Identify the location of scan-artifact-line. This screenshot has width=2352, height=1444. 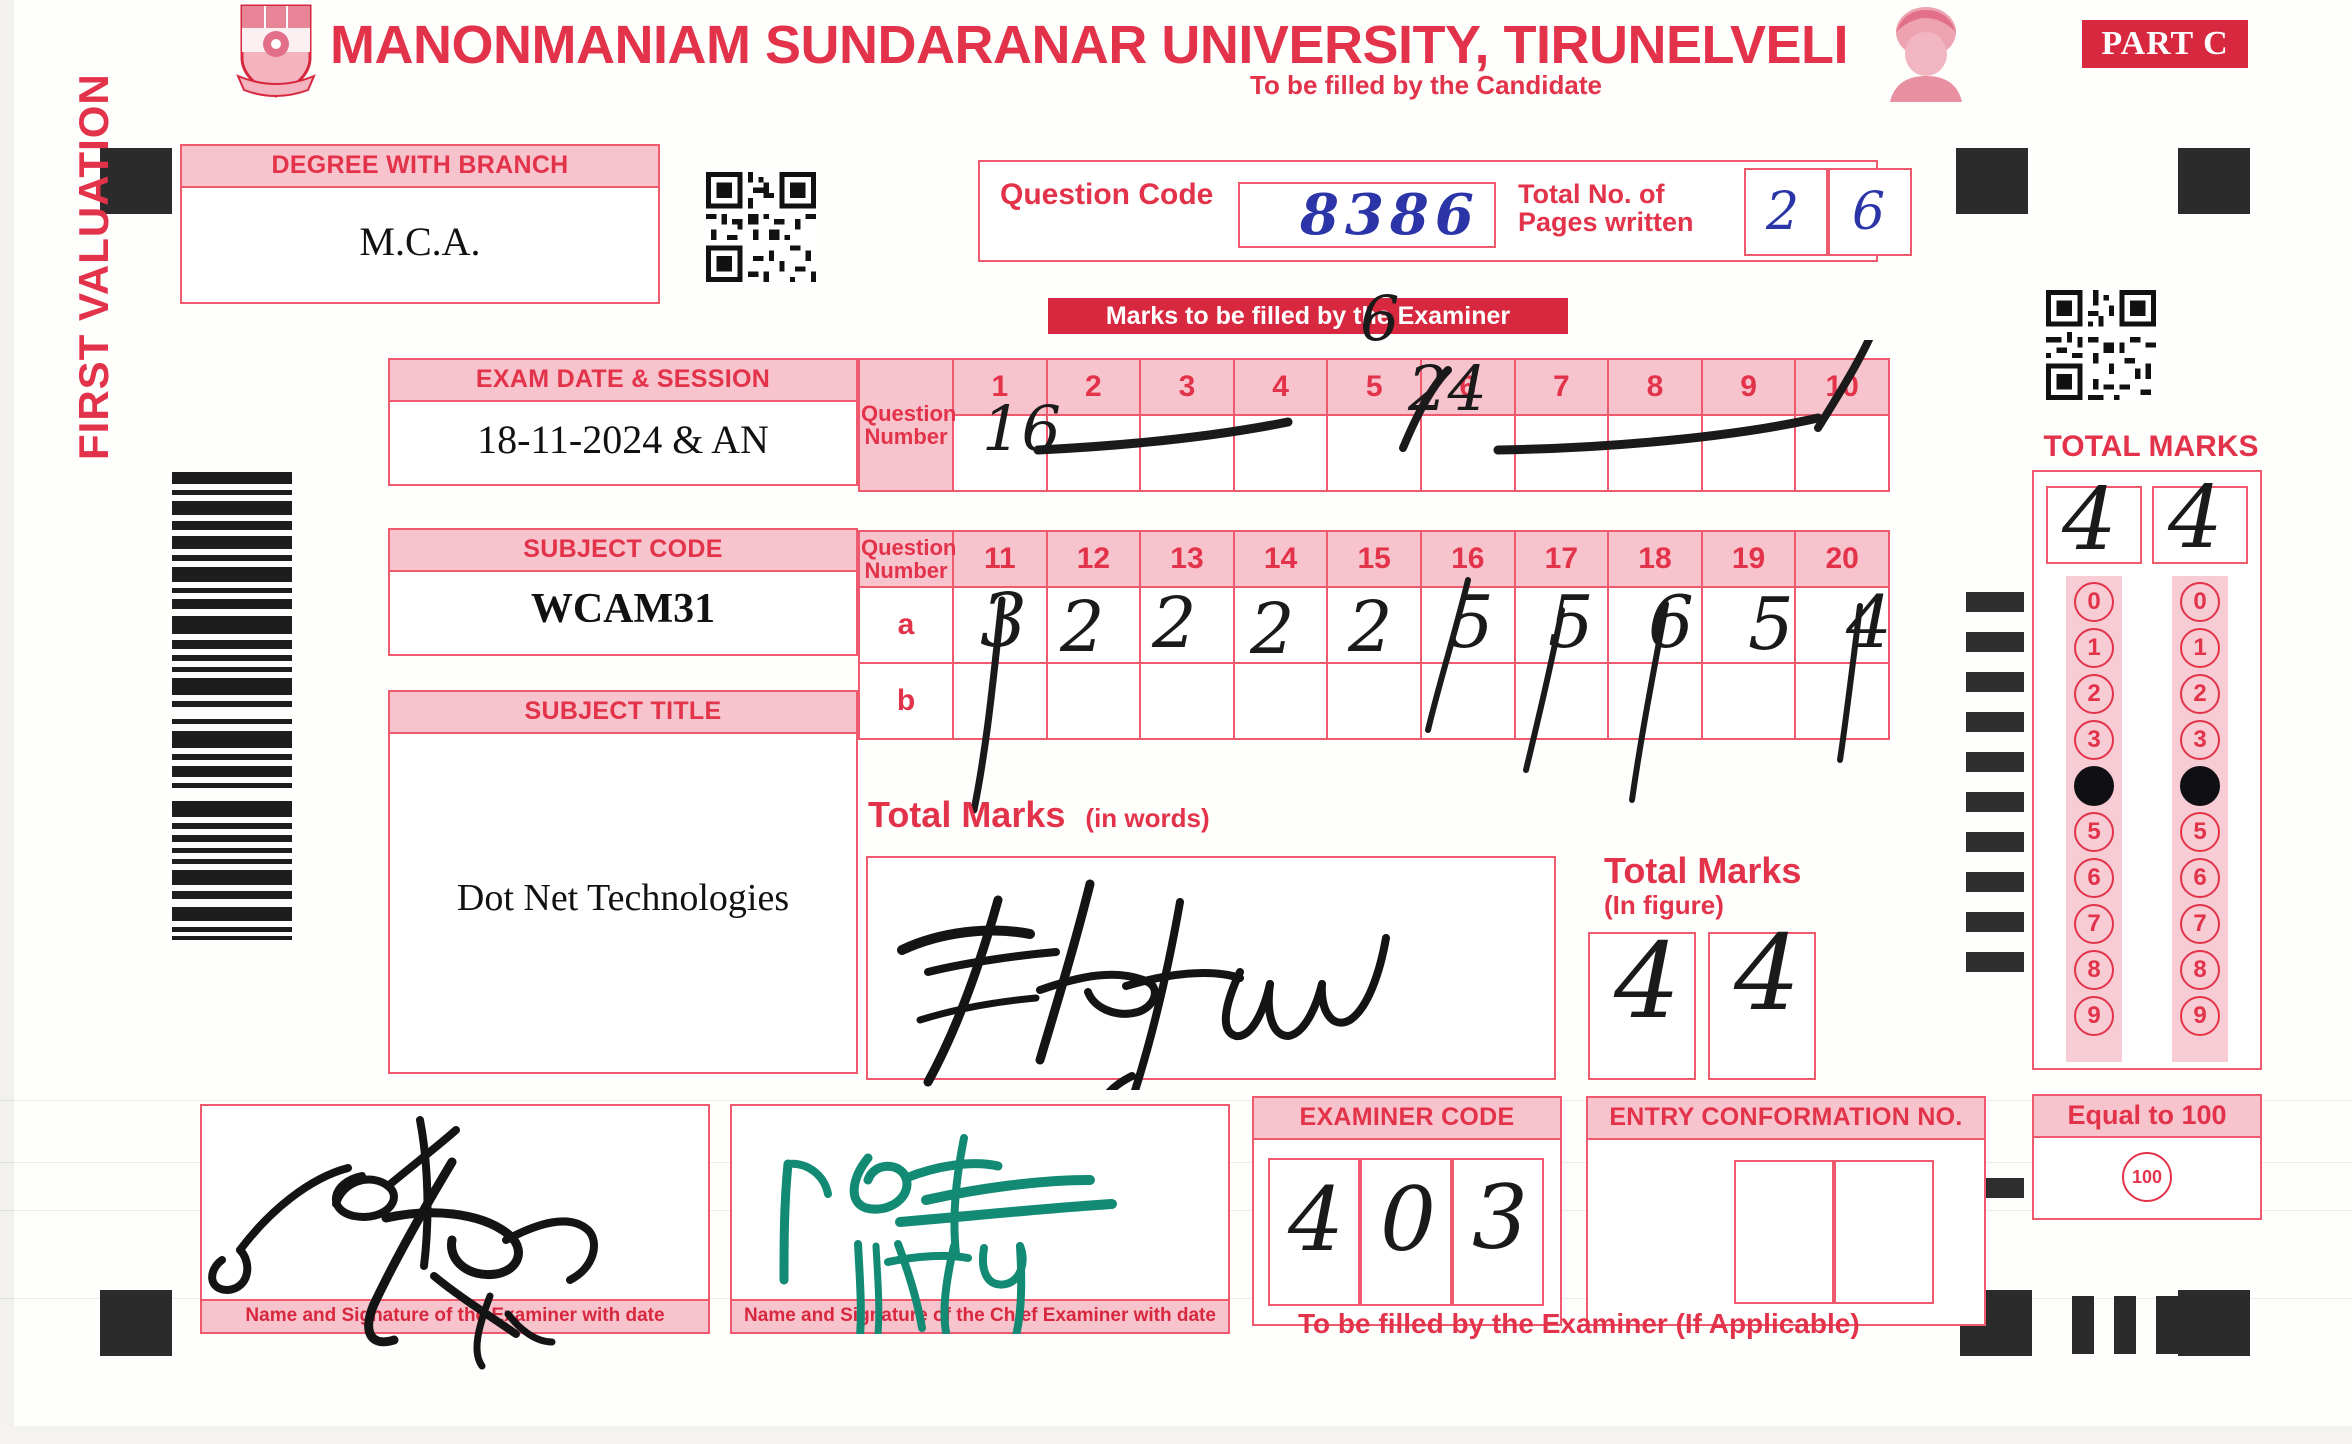
(1176, 1100).